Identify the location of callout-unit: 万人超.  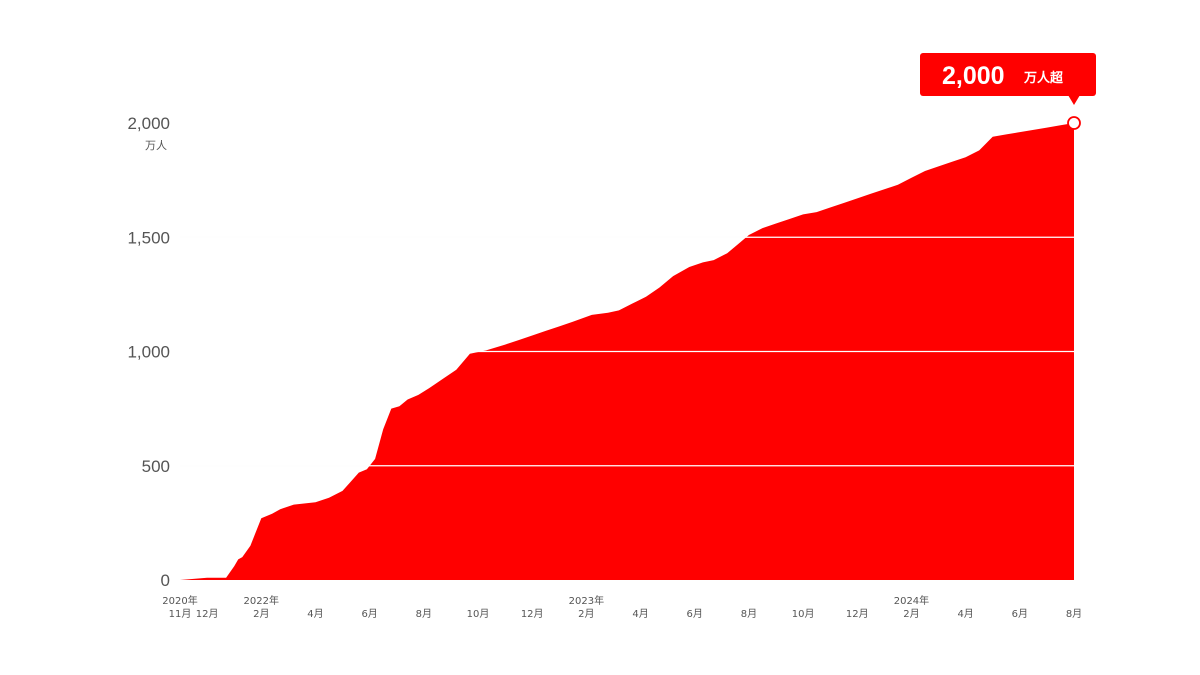
(1043, 78).